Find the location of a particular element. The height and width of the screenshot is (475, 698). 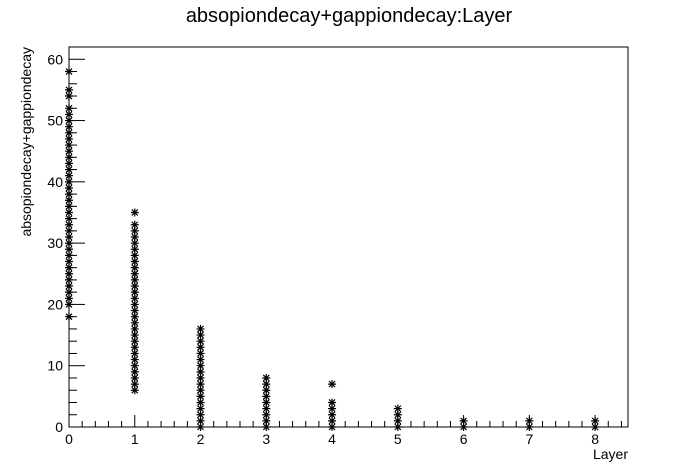

x-tick-label: 5 is located at coordinates (398, 439).